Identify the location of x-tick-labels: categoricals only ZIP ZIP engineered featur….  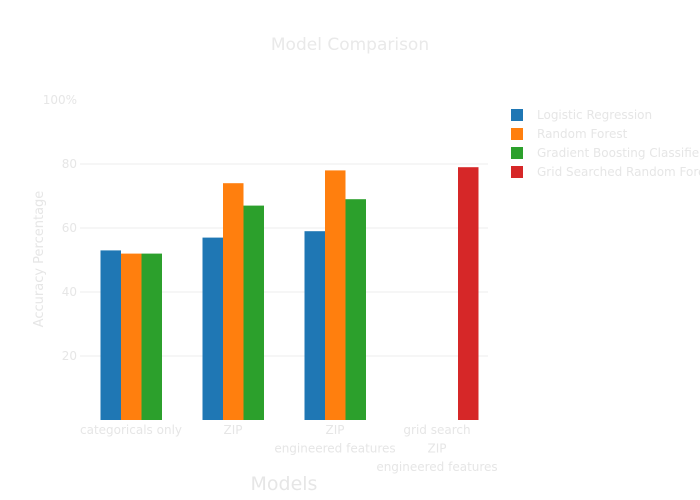
(289, 448).